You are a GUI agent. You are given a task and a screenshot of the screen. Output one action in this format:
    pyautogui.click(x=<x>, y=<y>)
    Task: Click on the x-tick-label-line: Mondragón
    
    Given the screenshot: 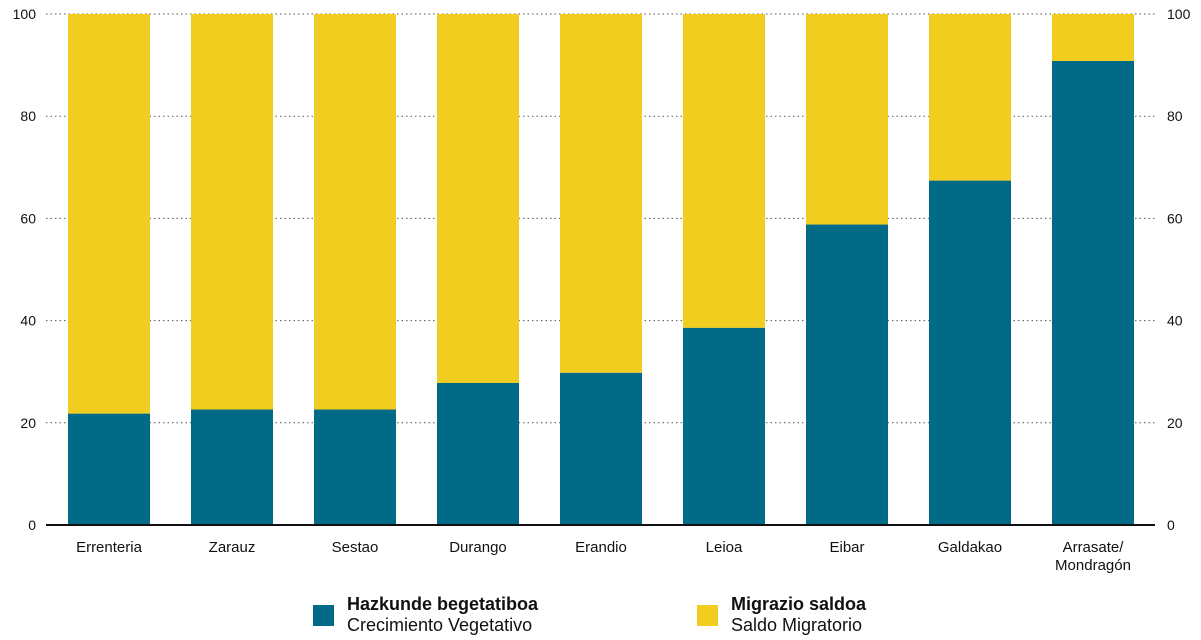 What is the action you would take?
    pyautogui.click(x=1093, y=565)
    